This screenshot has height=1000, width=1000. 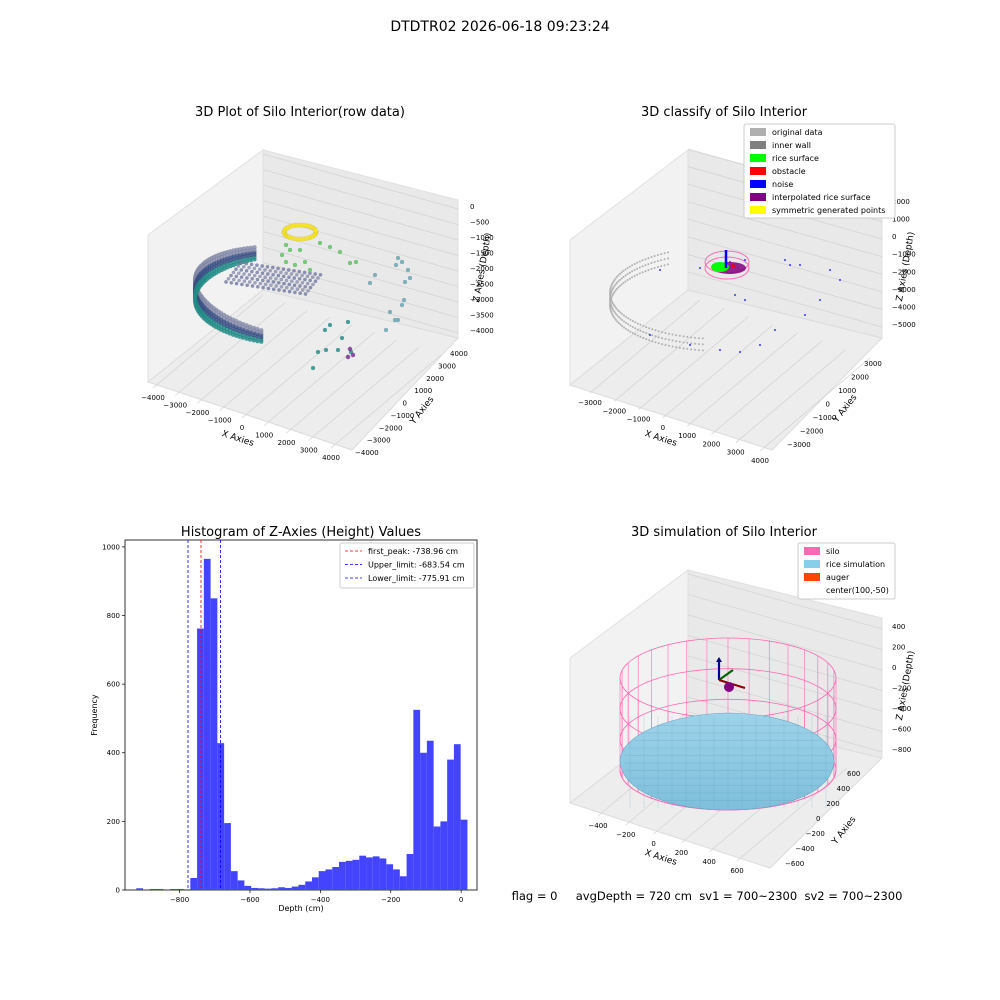 What do you see at coordinates (812, 551) in the screenshot?
I see `panel4-legend-swatch` at bounding box center [812, 551].